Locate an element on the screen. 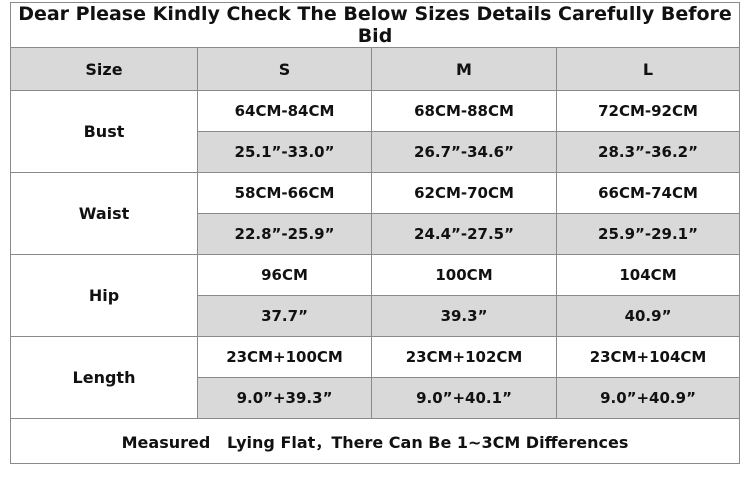  inch-cell: 9.0”+39.3” is located at coordinates (284, 398).